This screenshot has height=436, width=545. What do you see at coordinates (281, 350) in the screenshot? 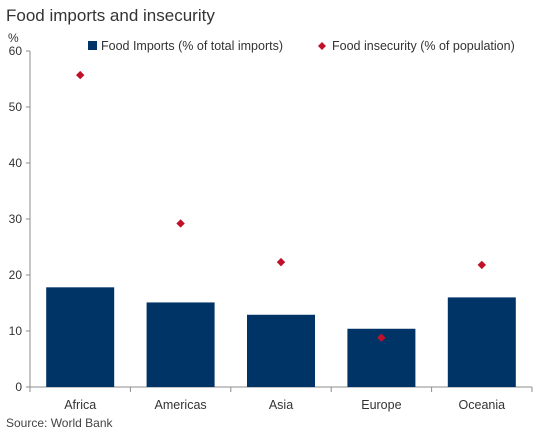
I see `bar-asia` at bounding box center [281, 350].